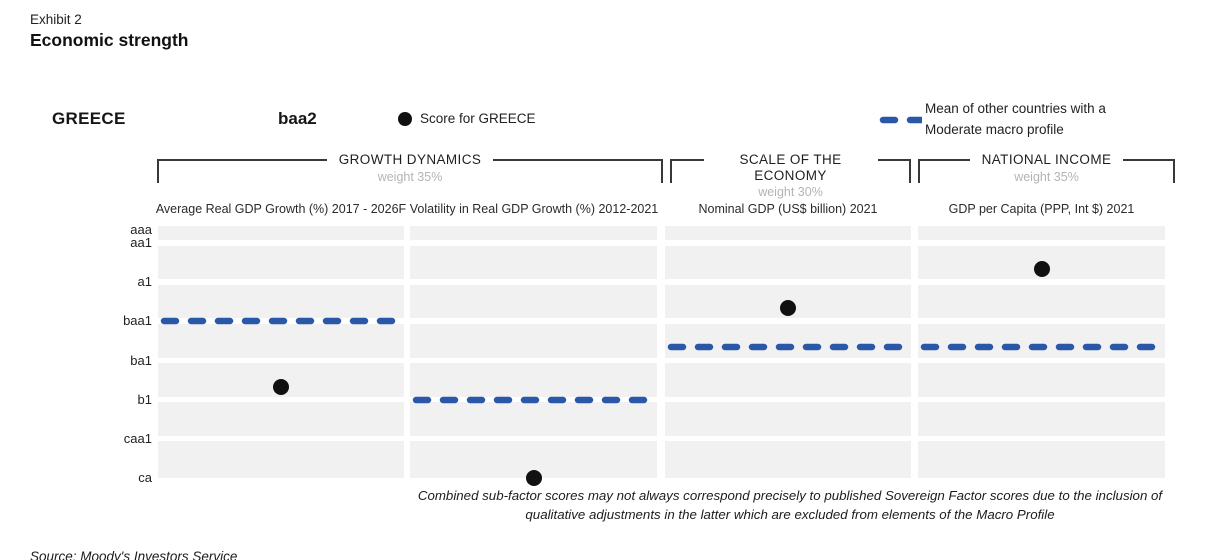  Describe the element at coordinates (533, 355) in the screenshot. I see `chart-column-gdp-volatility` at that location.